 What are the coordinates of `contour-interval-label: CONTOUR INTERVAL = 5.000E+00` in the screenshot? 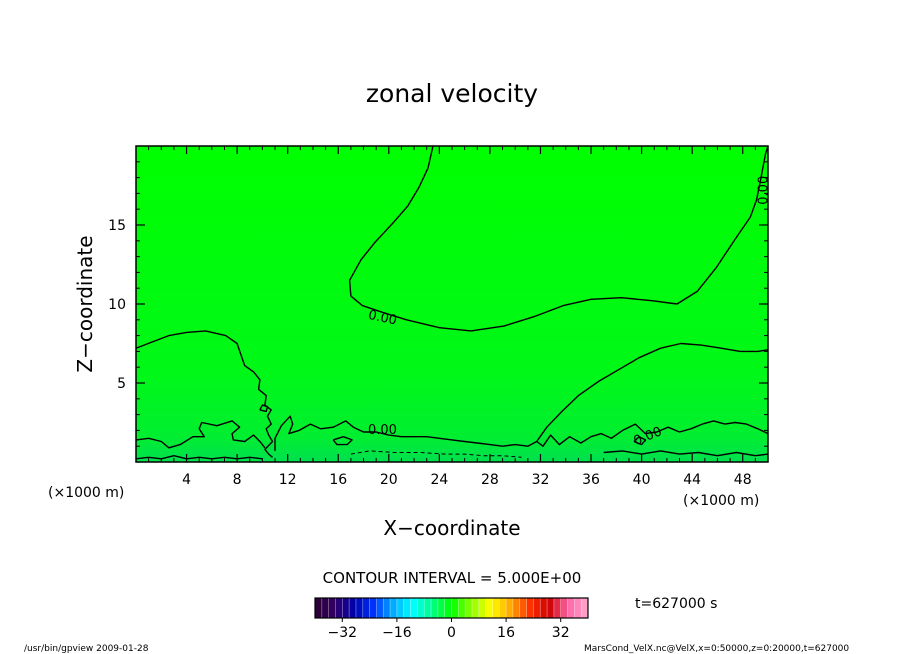 It's located at (452, 578).